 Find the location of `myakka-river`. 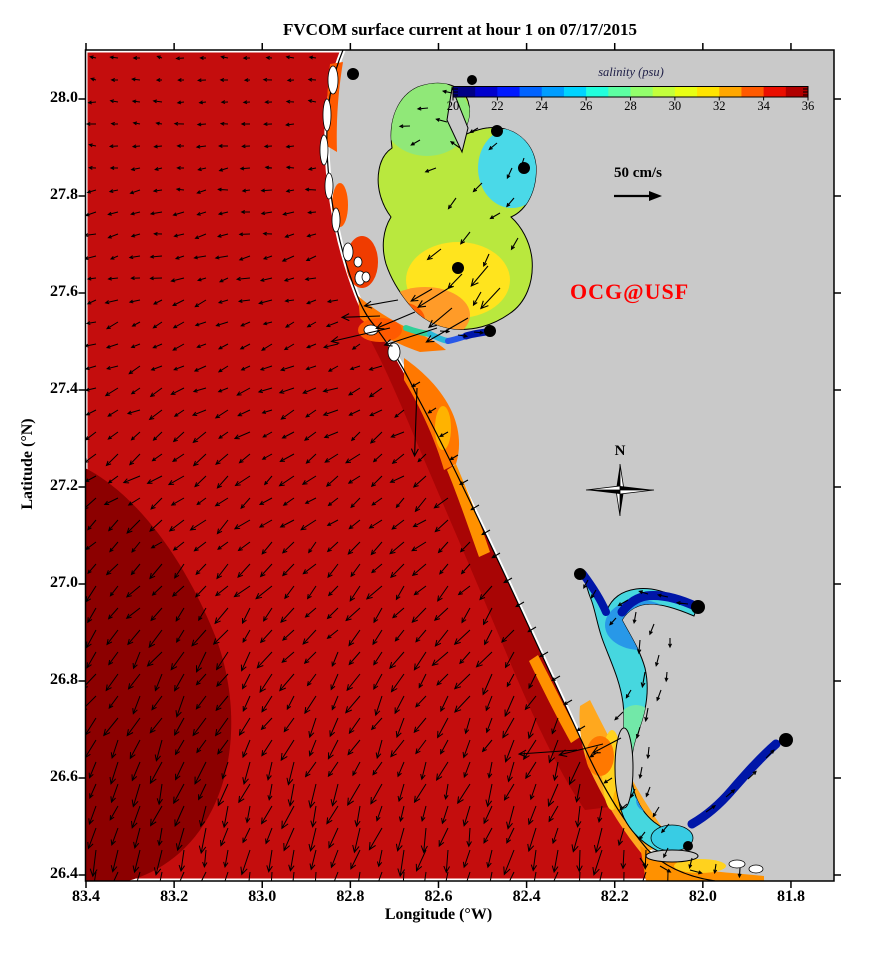

myakka-river is located at coordinates (594, 593).